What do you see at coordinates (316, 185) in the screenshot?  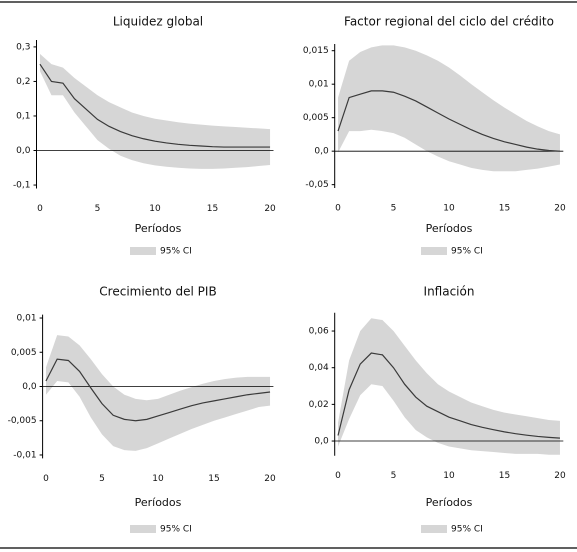 I see `y-tick-label: -0,05` at bounding box center [316, 185].